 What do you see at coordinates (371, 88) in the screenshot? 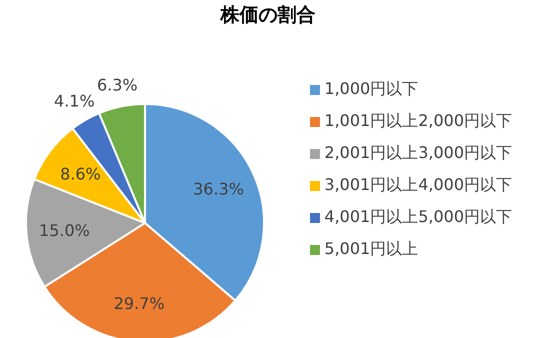
I see `legend-label: 1,000円以下` at bounding box center [371, 88].